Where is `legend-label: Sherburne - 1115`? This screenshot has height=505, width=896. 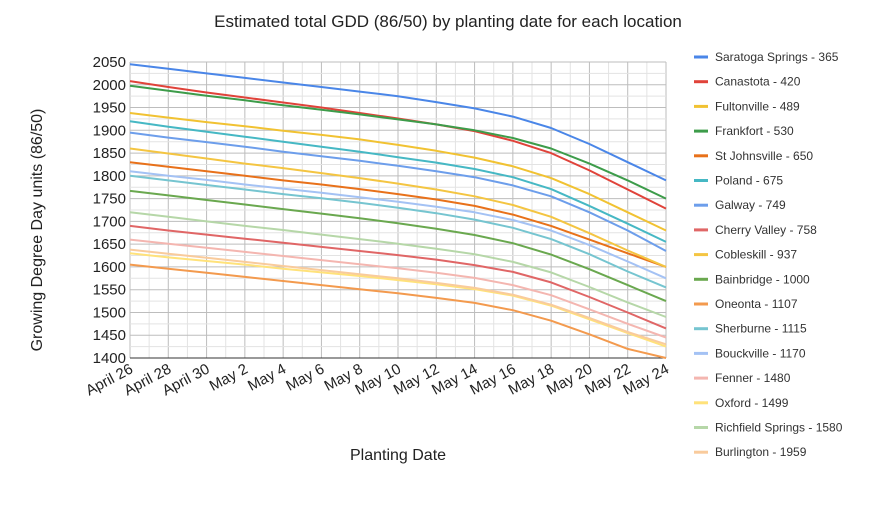
legend-label: Sherburne - 1115 is located at coordinates (761, 329).